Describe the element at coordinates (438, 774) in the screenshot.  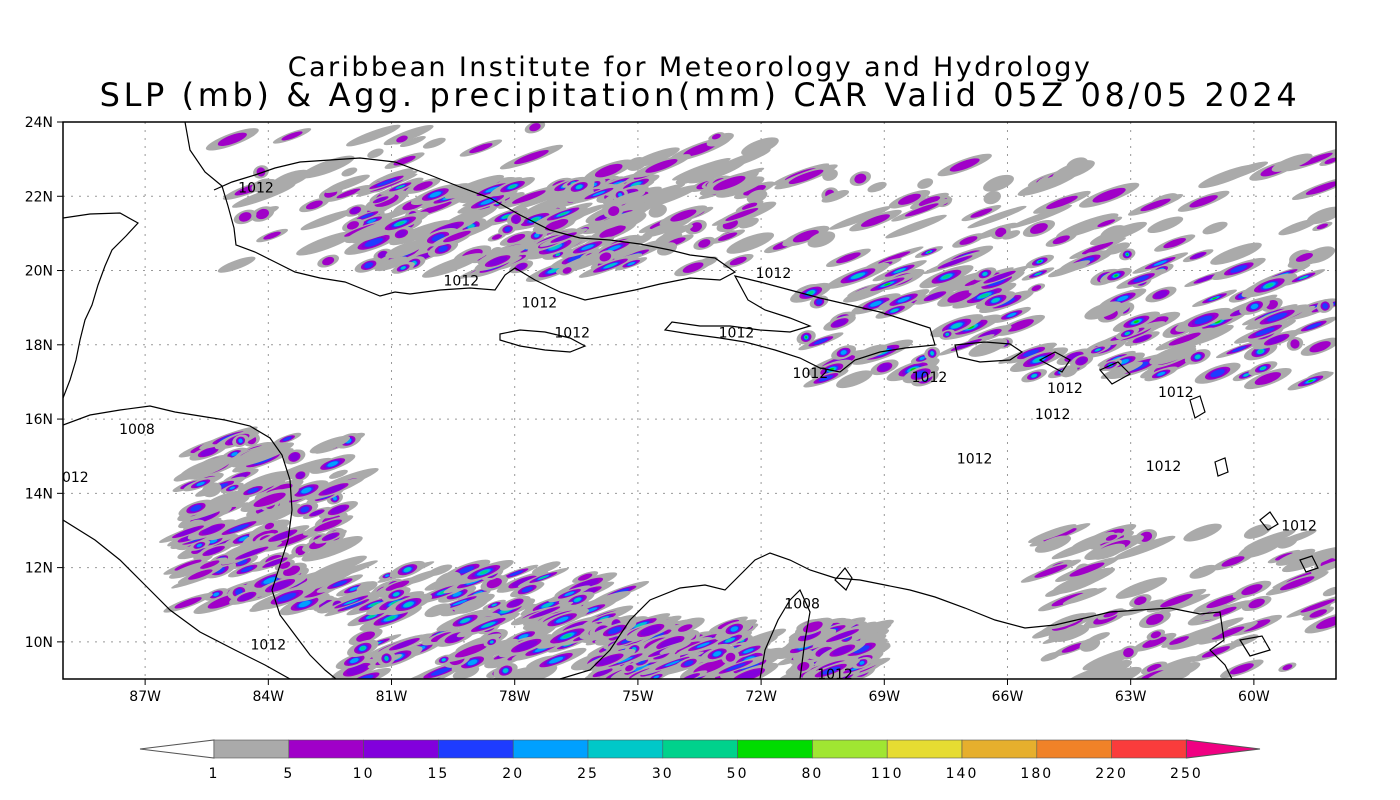
I see `legend-label: 15` at that location.